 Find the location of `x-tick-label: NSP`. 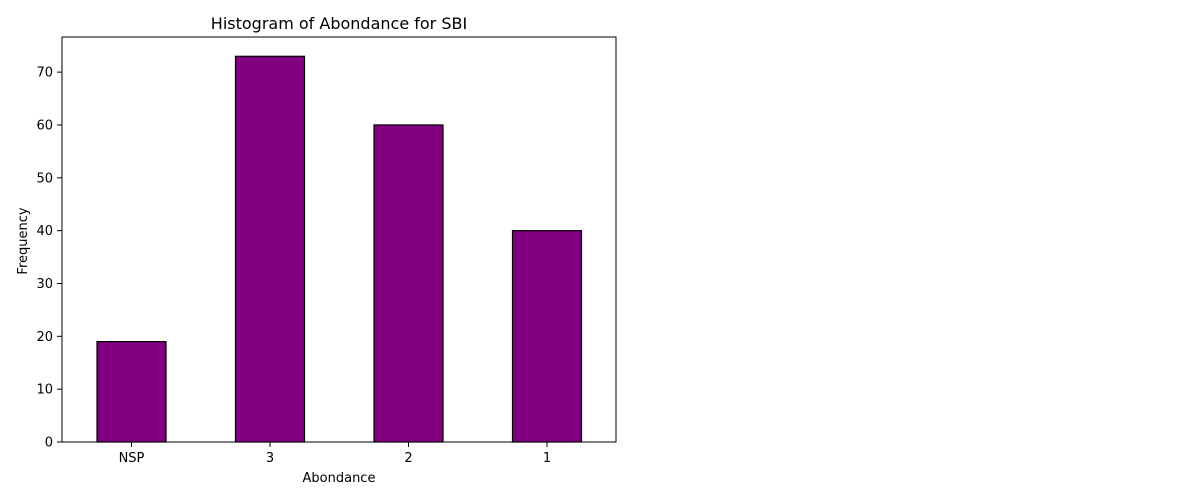

x-tick-label: NSP is located at coordinates (132, 458).